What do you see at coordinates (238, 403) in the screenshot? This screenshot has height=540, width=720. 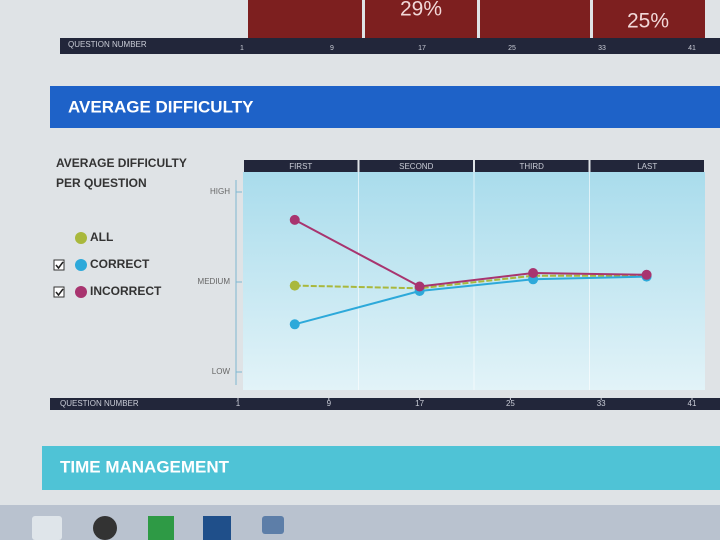 I see `x-tick-label: 1` at bounding box center [238, 403].